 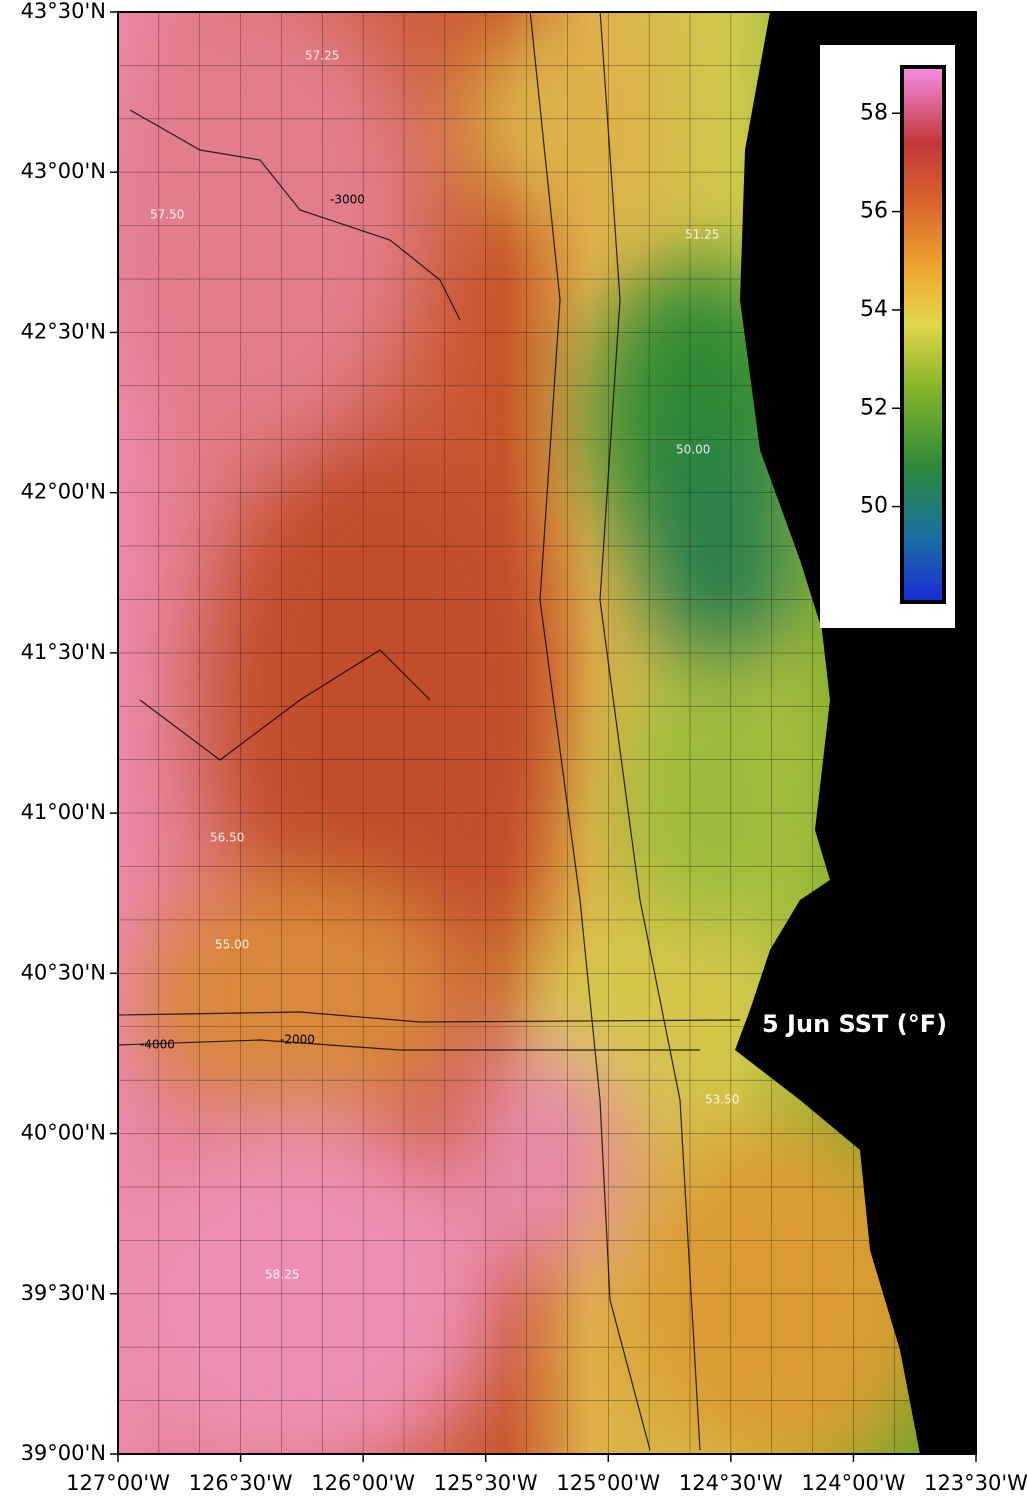 What do you see at coordinates (731, 1483) in the screenshot?
I see `lon-label: 124°30'W` at bounding box center [731, 1483].